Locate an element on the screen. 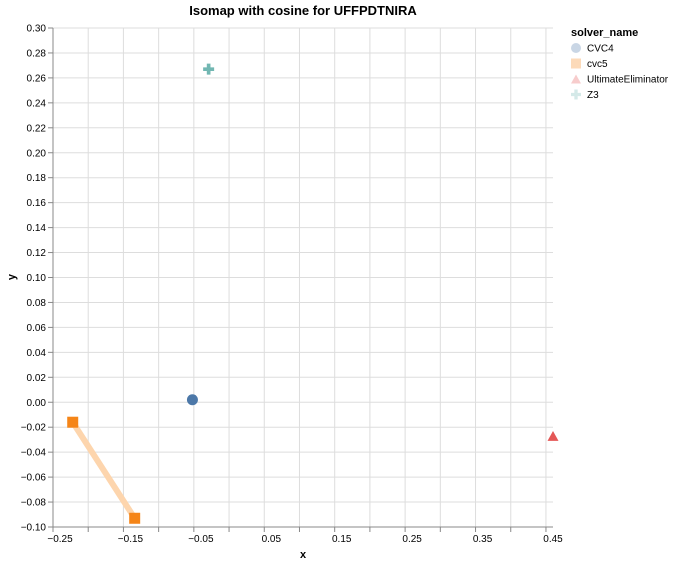 The height and width of the screenshot is (569, 674). legend-items: CVC4 cvc5 UltimateEliminator Z3 is located at coordinates (620, 72).